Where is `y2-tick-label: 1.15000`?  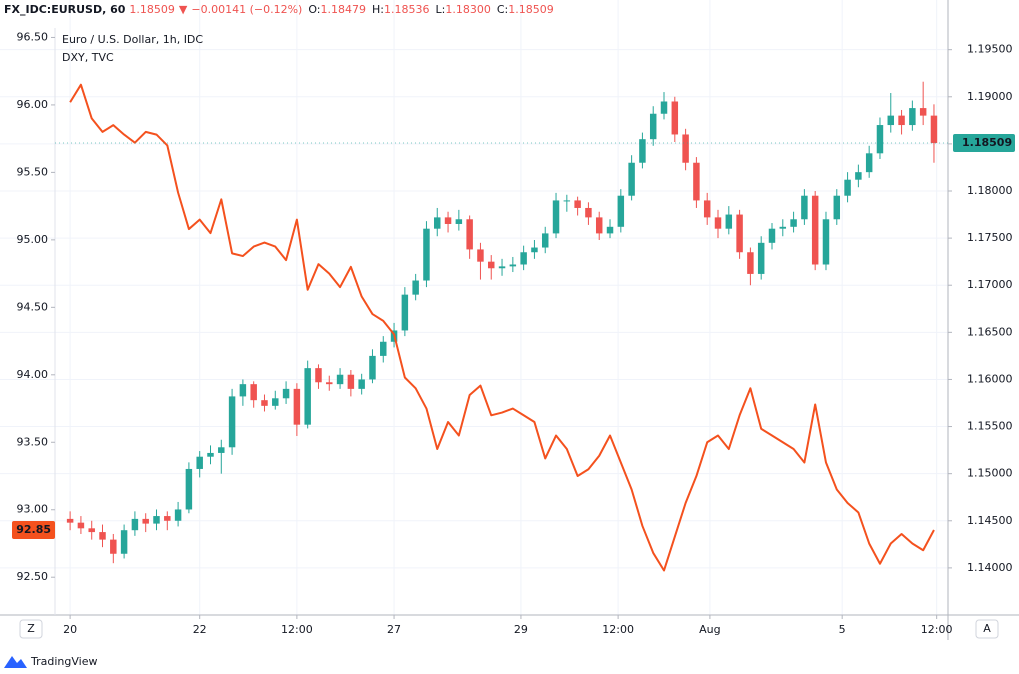 y2-tick-label: 1.15000 is located at coordinates (990, 473).